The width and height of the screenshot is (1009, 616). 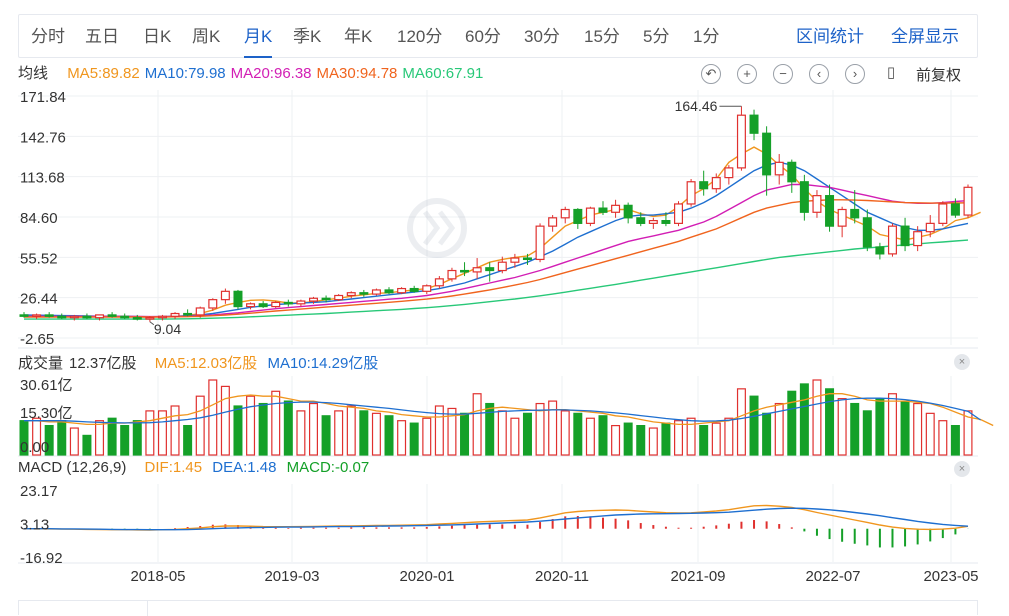 I want to click on volume-ma5: MA5:12.03亿股, so click(x=206, y=363).